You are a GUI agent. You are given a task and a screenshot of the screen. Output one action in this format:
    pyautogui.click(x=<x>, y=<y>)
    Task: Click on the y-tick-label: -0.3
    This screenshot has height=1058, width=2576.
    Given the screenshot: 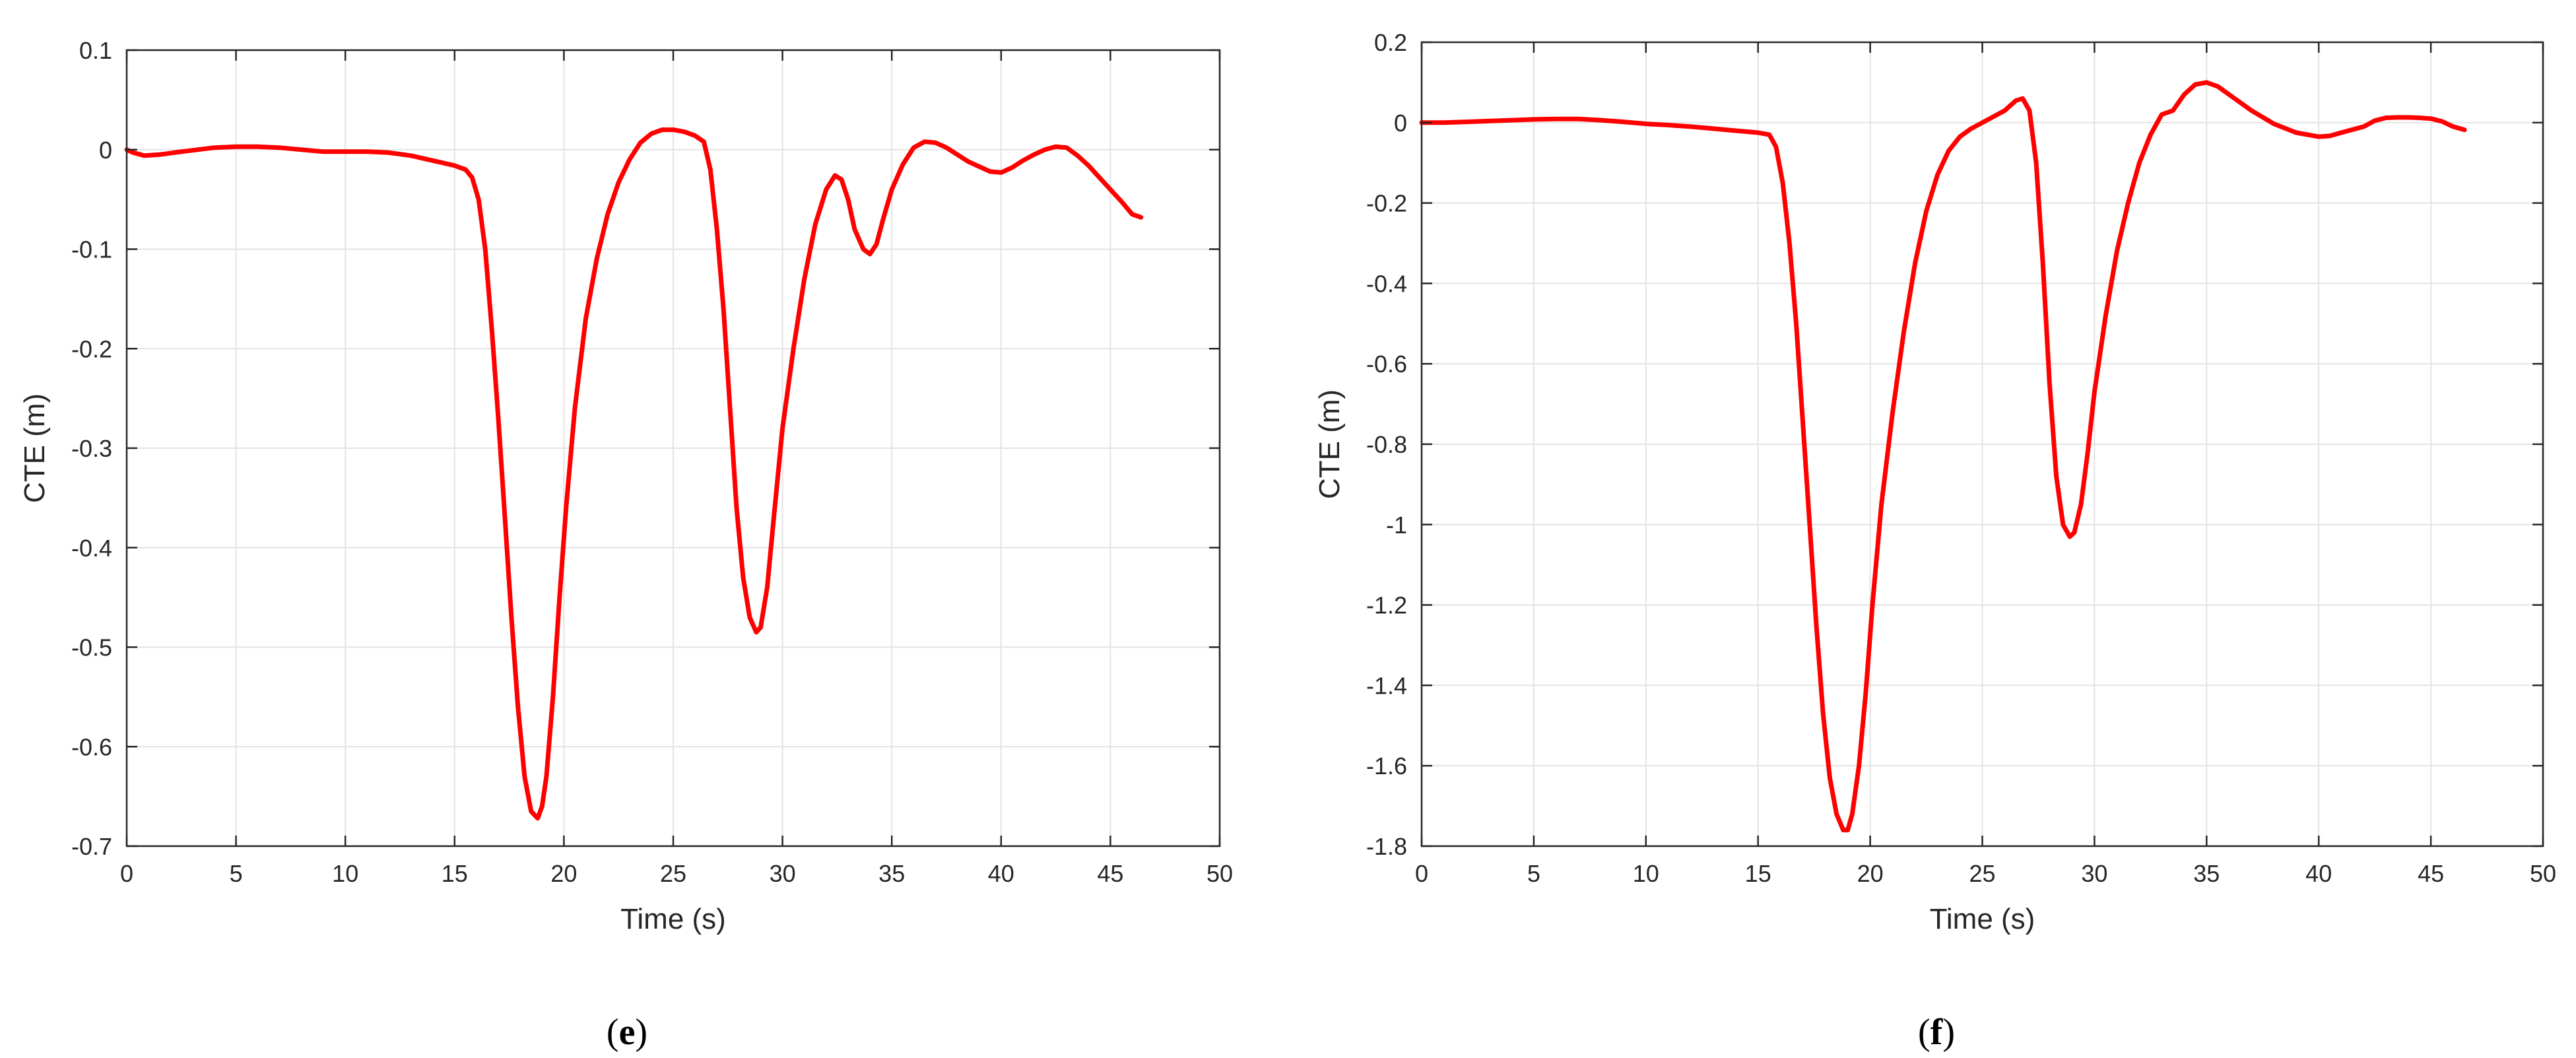 What is the action you would take?
    pyautogui.click(x=91, y=448)
    